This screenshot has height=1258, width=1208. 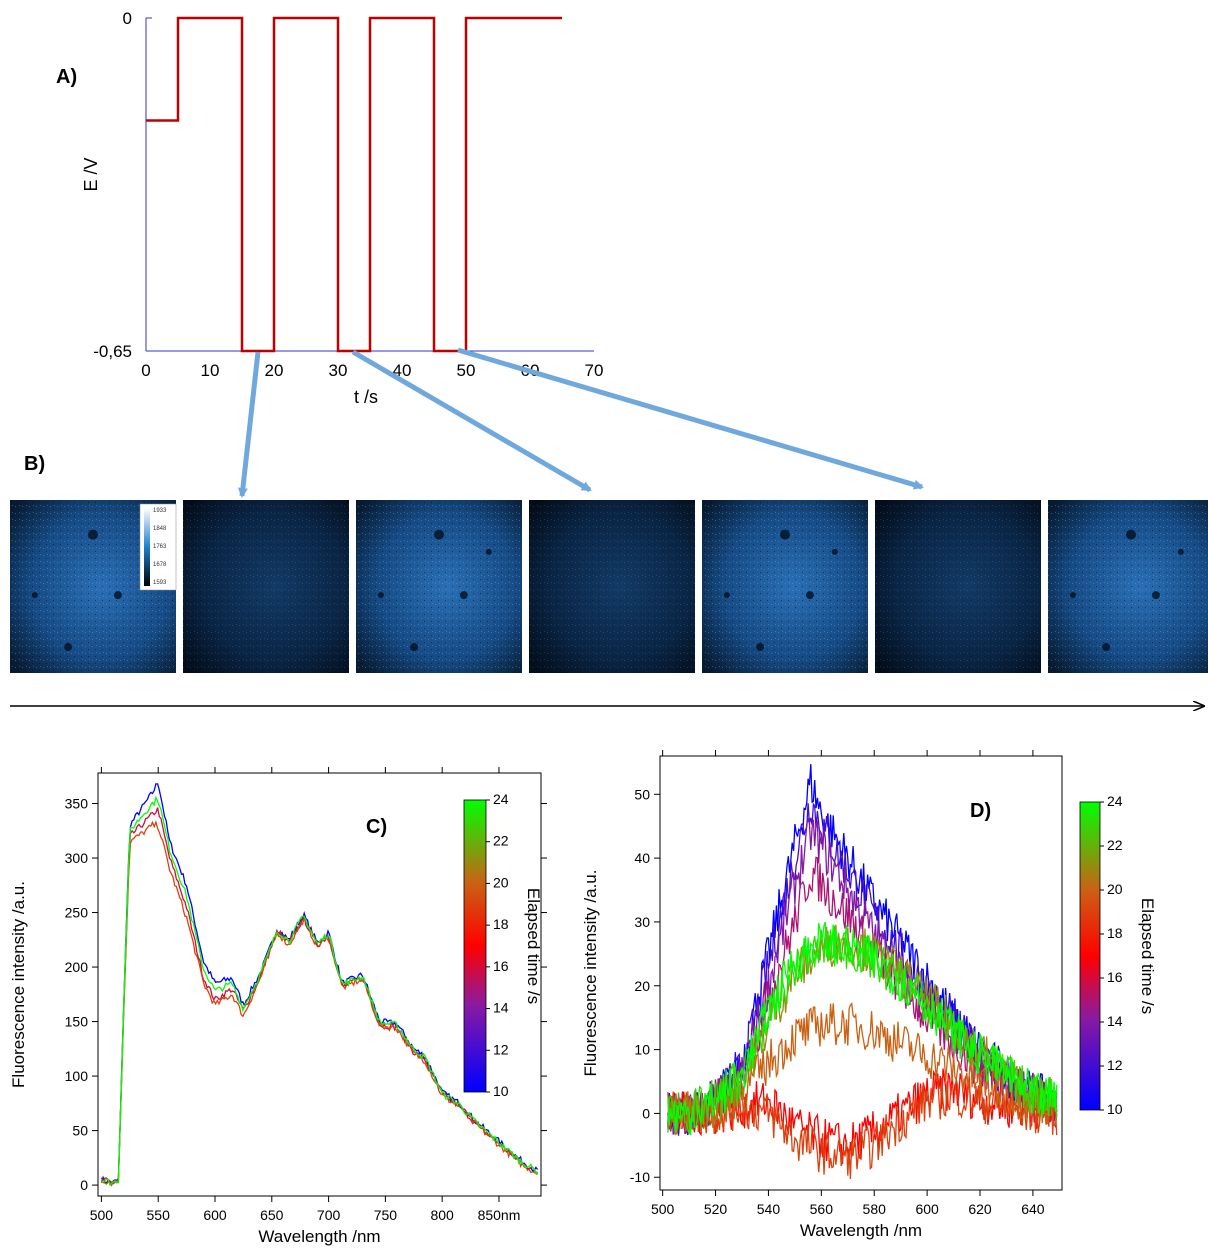 What do you see at coordinates (160, 511) in the screenshot?
I see `image-colorbar-tick: 1933` at bounding box center [160, 511].